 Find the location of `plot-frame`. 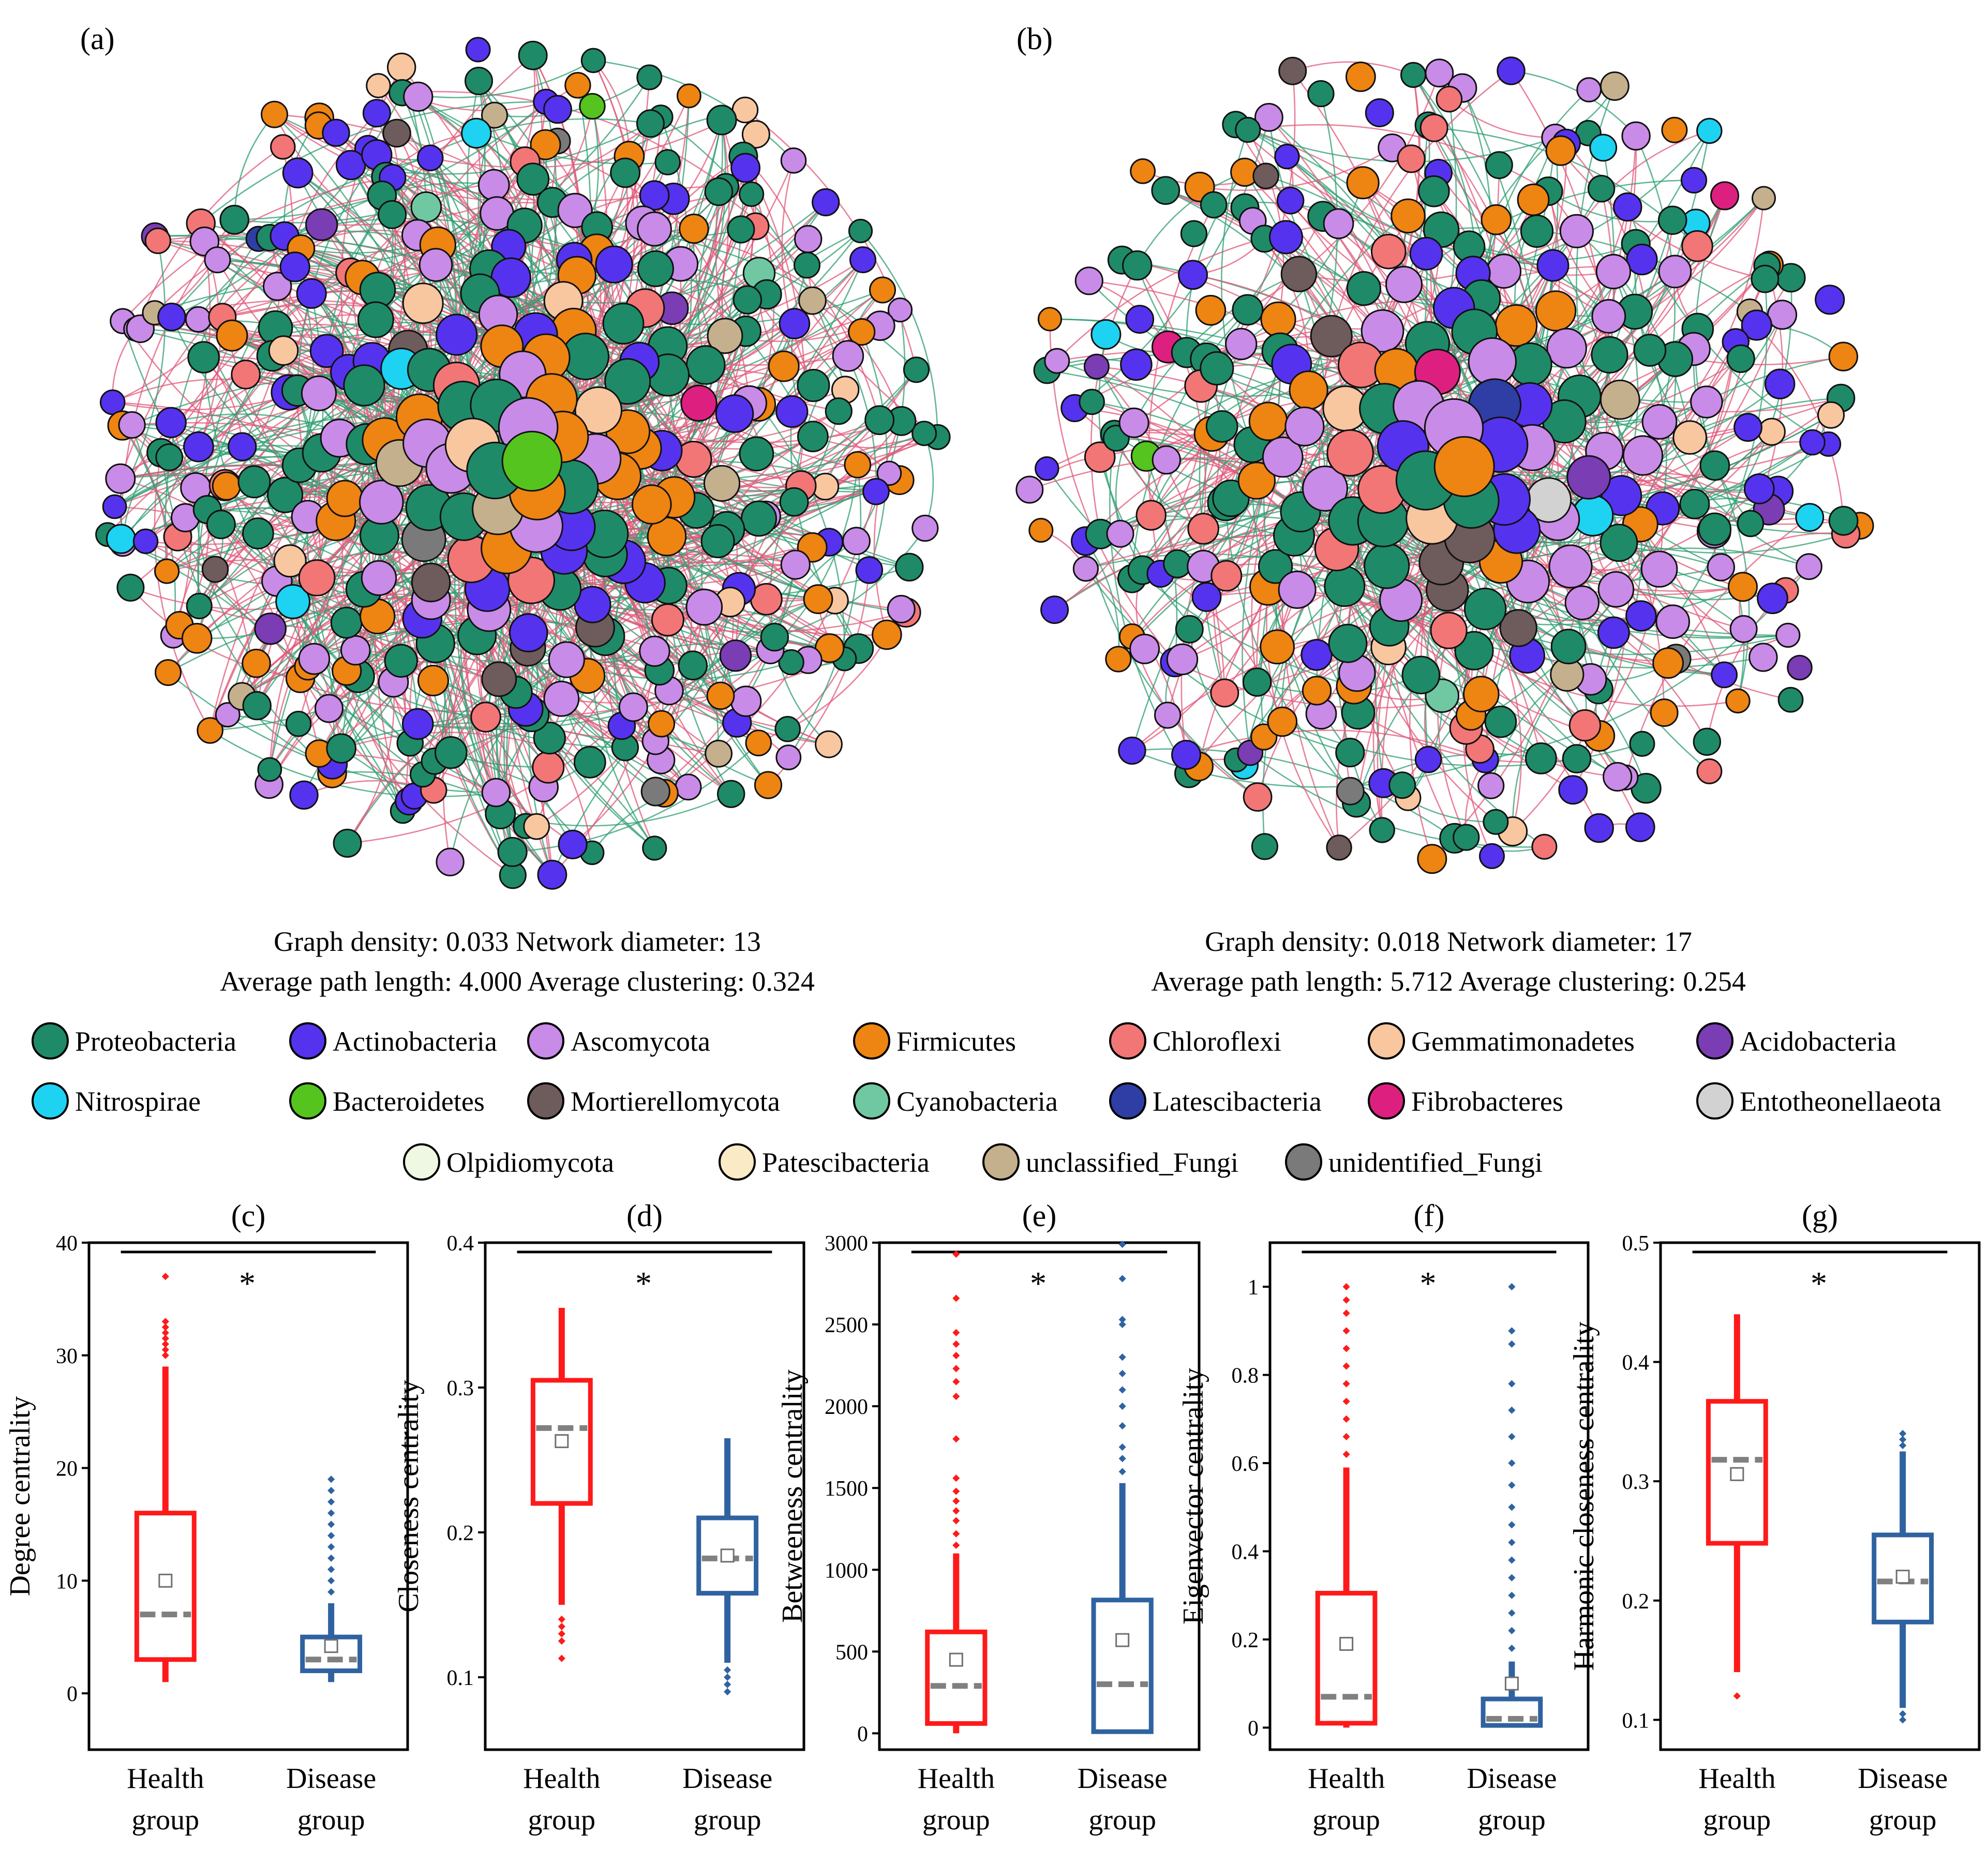

plot-frame is located at coordinates (1039, 1496).